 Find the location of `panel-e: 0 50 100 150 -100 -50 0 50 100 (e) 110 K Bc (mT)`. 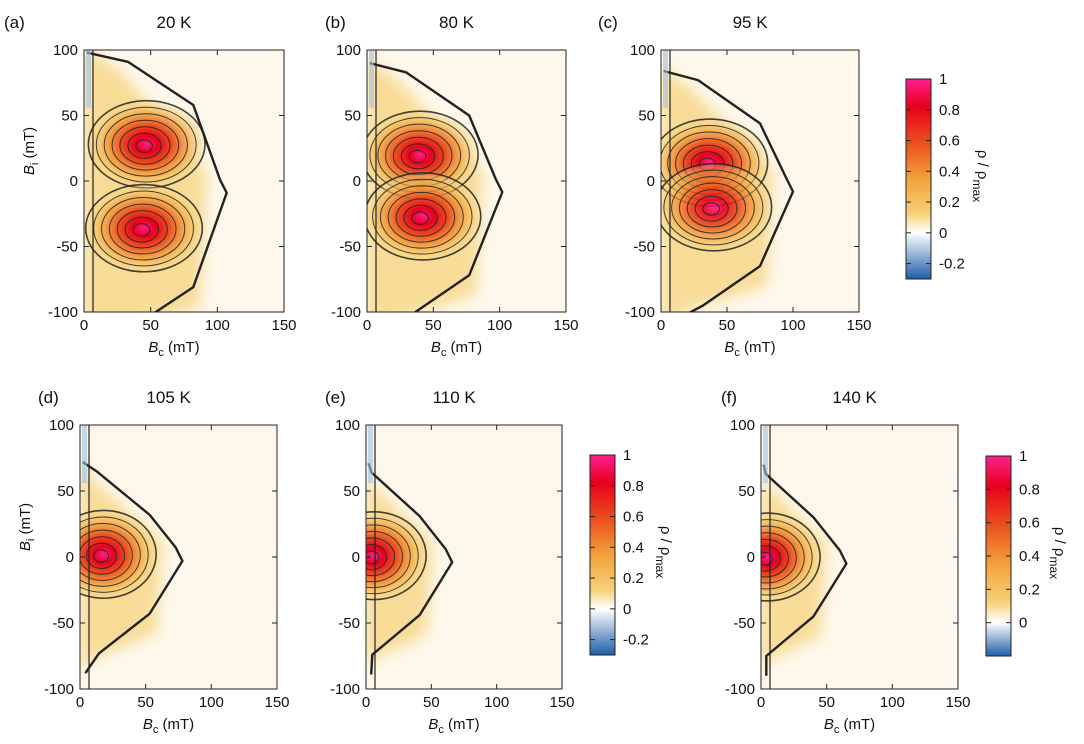

panel-e: 0 50 100 150 -100 -50 0 50 100 (e) 110 K Bc (mT) is located at coordinates (450, 562).